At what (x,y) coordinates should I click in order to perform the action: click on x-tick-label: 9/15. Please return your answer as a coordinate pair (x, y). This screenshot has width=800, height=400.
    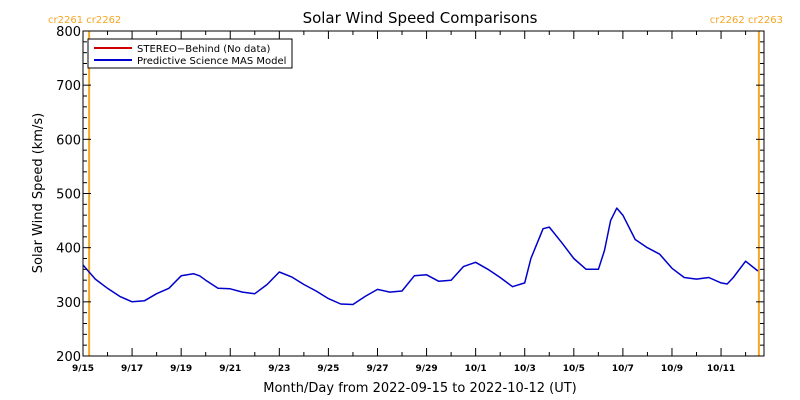
    Looking at the image, I should click on (83, 369).